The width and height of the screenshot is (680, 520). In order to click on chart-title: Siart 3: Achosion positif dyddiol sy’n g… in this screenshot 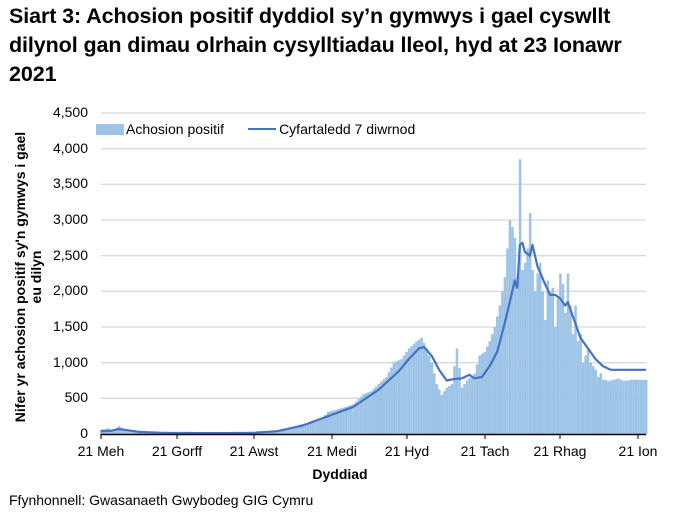, I will do `click(315, 45)`.